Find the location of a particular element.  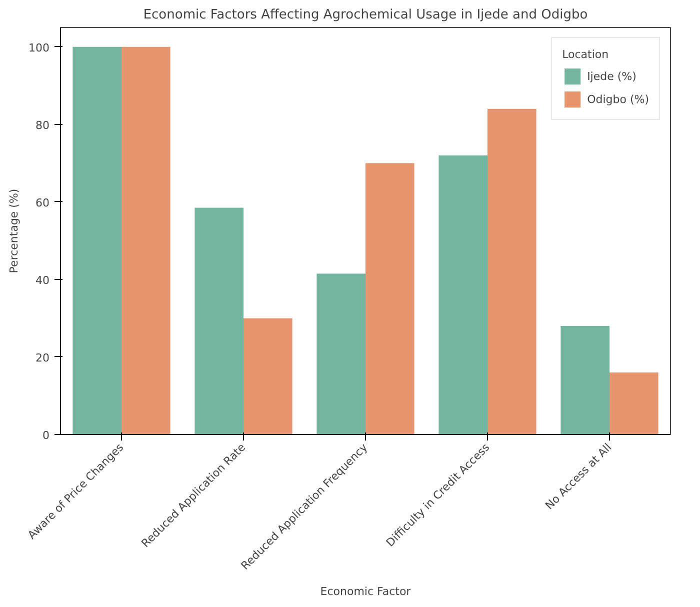

y-tick-label: 0 is located at coordinates (46, 435).